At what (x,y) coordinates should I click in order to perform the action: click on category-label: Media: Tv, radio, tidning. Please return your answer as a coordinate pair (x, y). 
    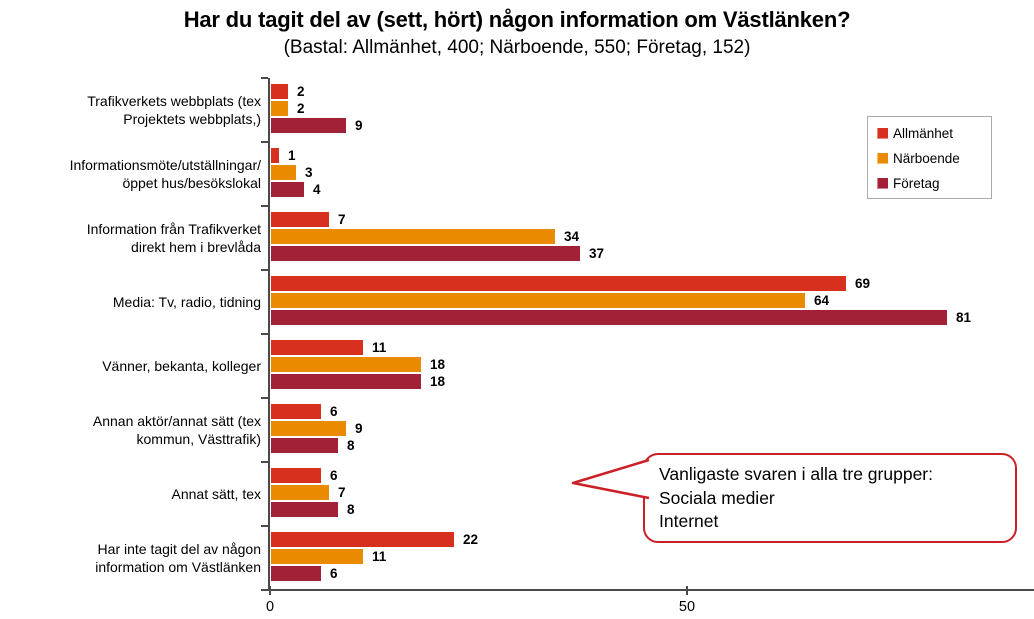
    Looking at the image, I should click on (130, 302).